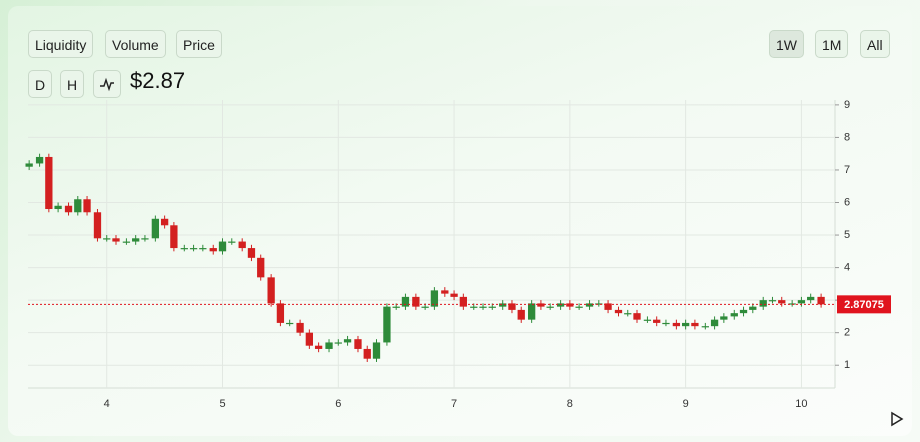  Describe the element at coordinates (72, 84) in the screenshot. I see `interval-button: H` at that location.